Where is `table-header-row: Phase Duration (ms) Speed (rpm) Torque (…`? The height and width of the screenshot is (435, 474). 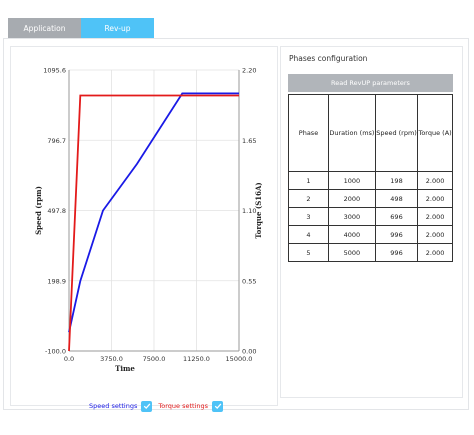
table-header-row: Phase Duration (ms) Speed (rpm) Torque (… is located at coordinates (370, 133).